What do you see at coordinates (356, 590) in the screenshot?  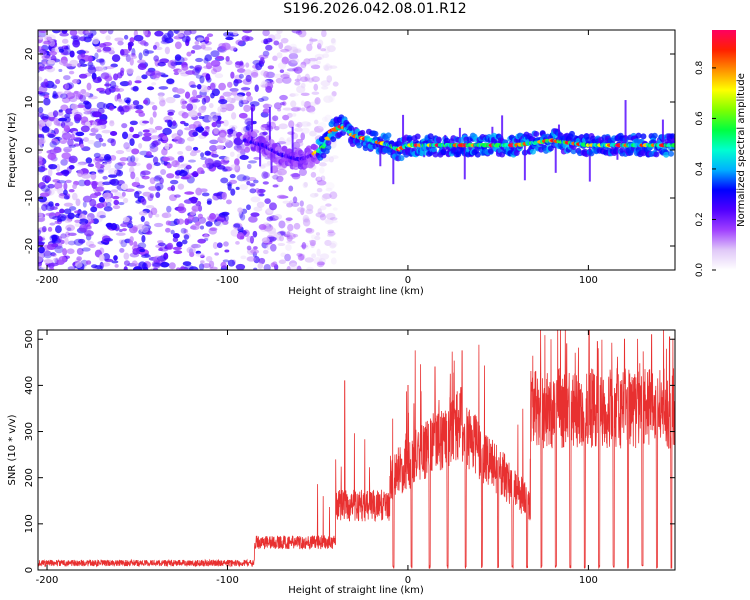 I see `snr-xlabel: Height of straight line (km)` at bounding box center [356, 590].